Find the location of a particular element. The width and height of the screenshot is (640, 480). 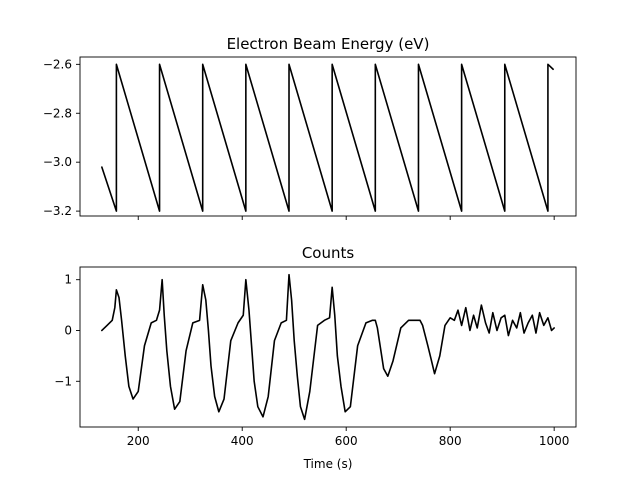

bottom-y-tick-label-1: 0 is located at coordinates (68, 330).